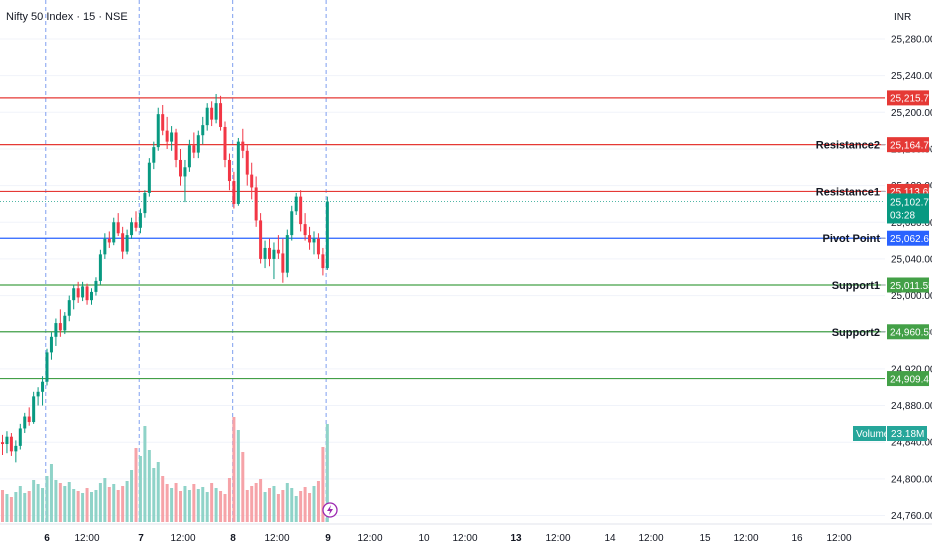 The height and width of the screenshot is (550, 932). I want to click on volume-bars, so click(165, 469).